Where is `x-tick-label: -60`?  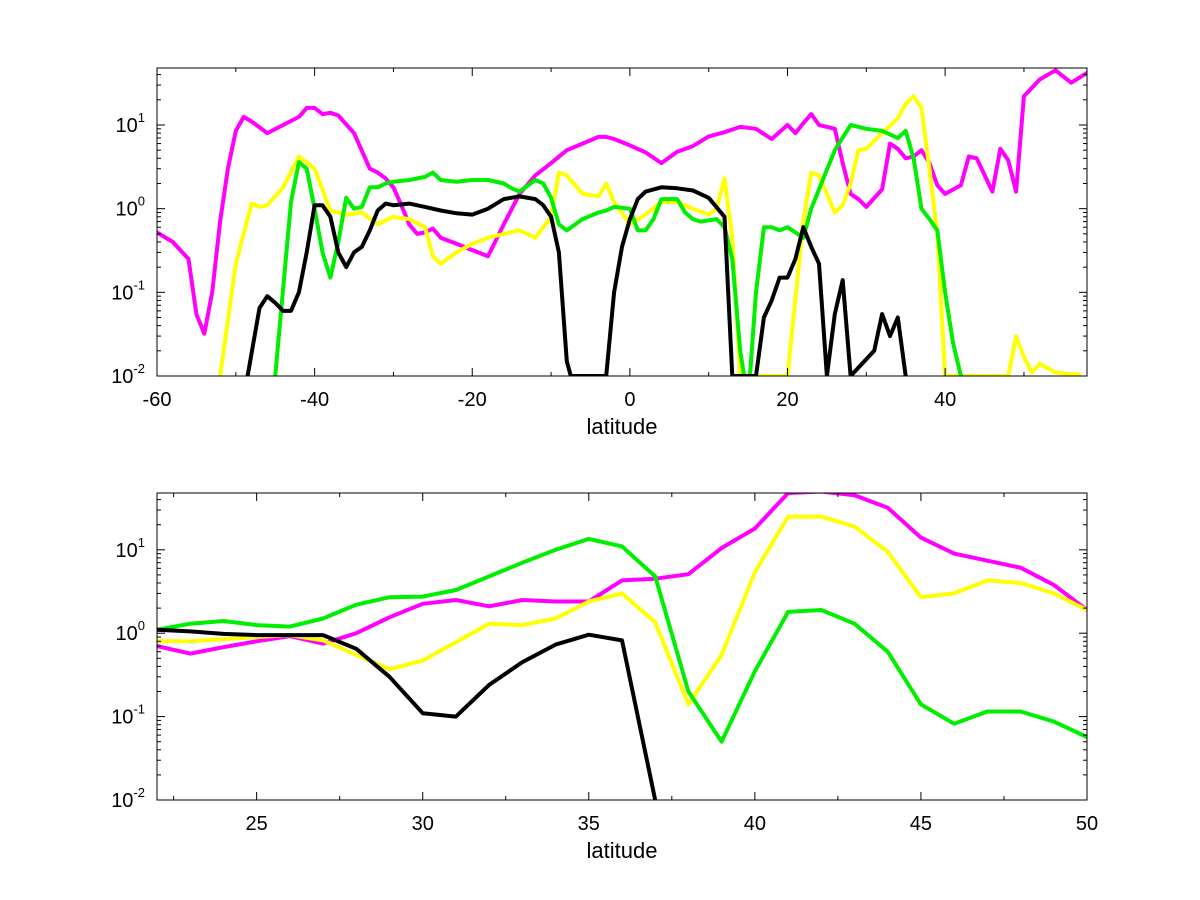
x-tick-label: -60 is located at coordinates (157, 400).